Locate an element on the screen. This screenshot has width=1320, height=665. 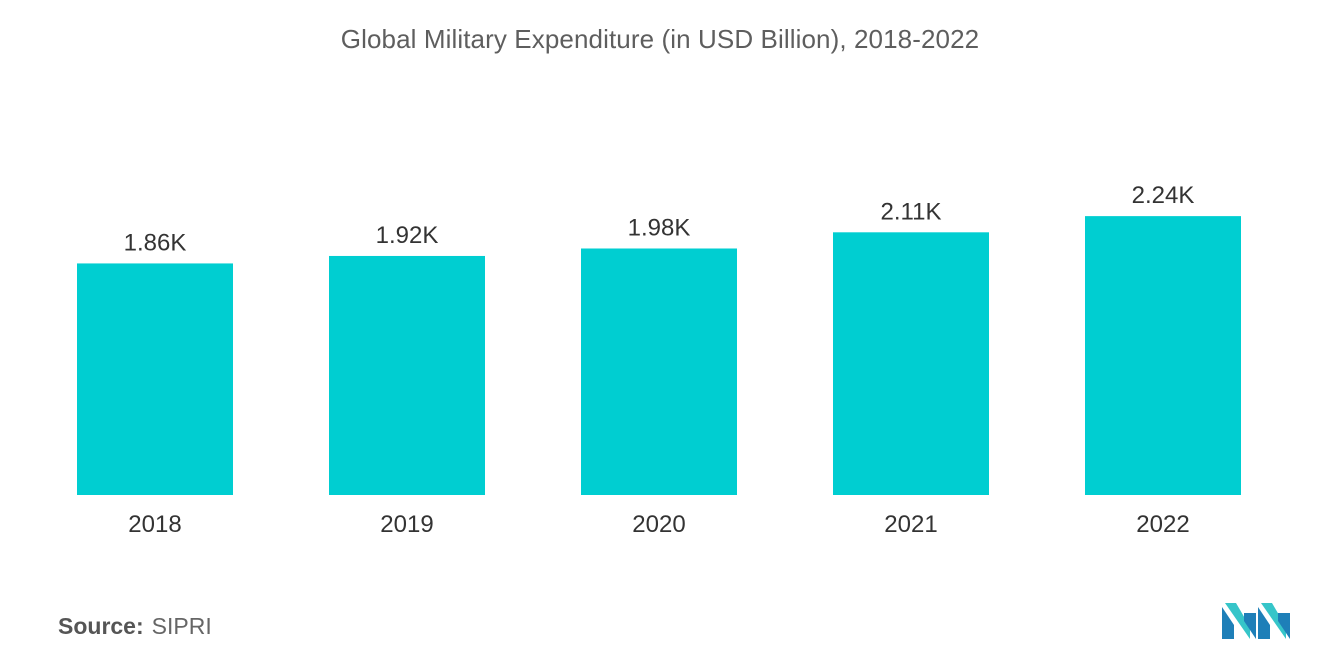
source-value: SIPRI is located at coordinates (181, 626).